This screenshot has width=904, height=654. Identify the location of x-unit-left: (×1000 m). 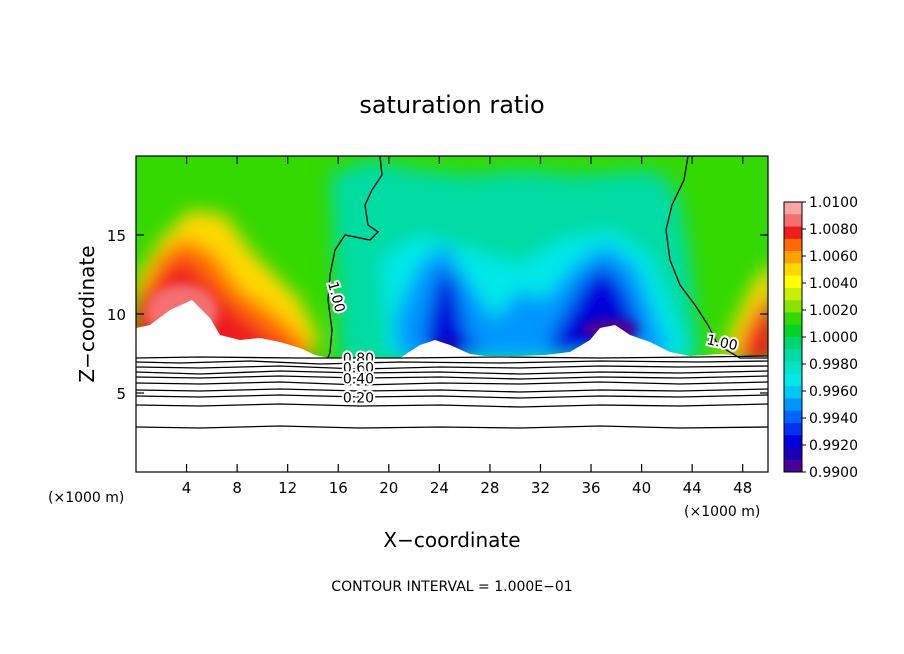
(86, 498).